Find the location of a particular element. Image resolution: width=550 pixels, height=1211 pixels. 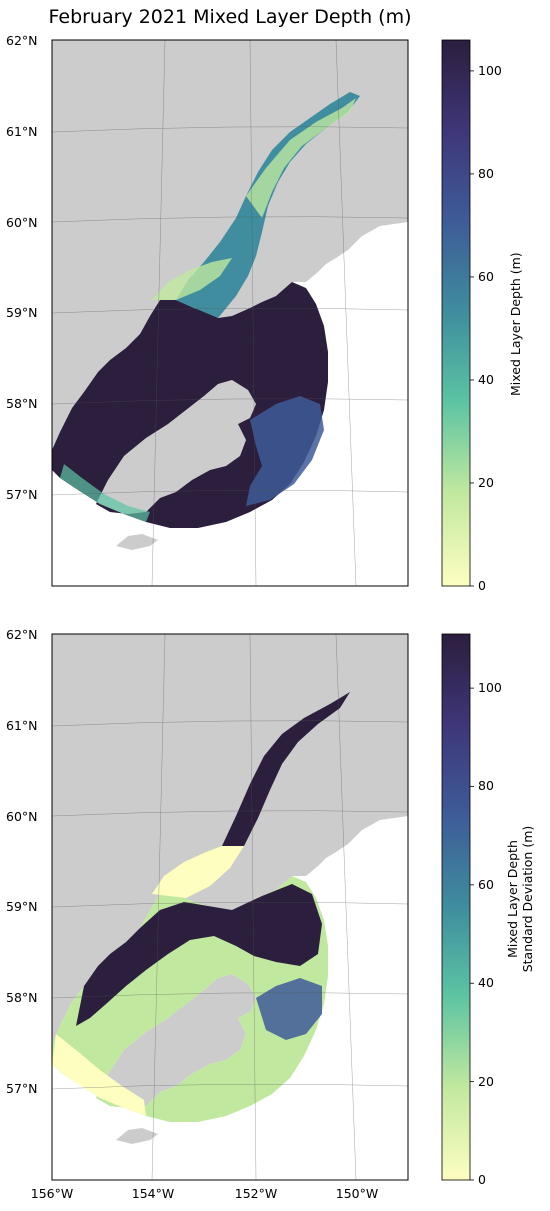

colorbar-label: Mixed Layer Depth (m) is located at coordinates (515, 324).